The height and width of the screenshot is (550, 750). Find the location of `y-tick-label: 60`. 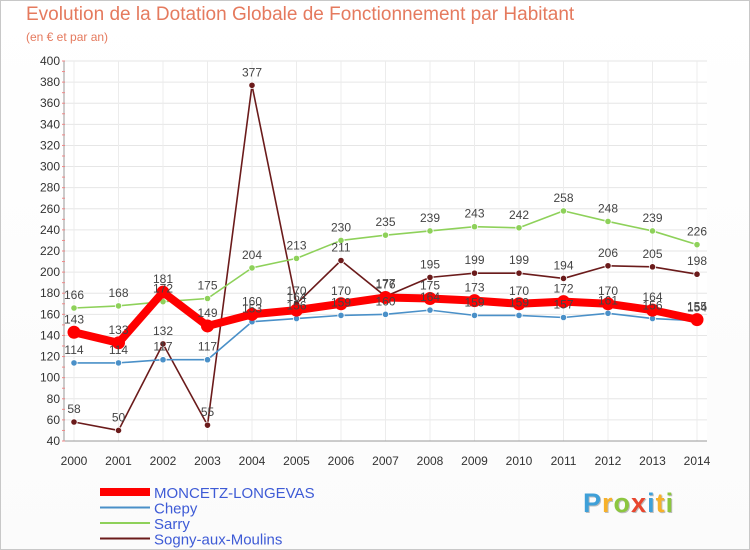

y-tick-label: 60 is located at coordinates (54, 420).